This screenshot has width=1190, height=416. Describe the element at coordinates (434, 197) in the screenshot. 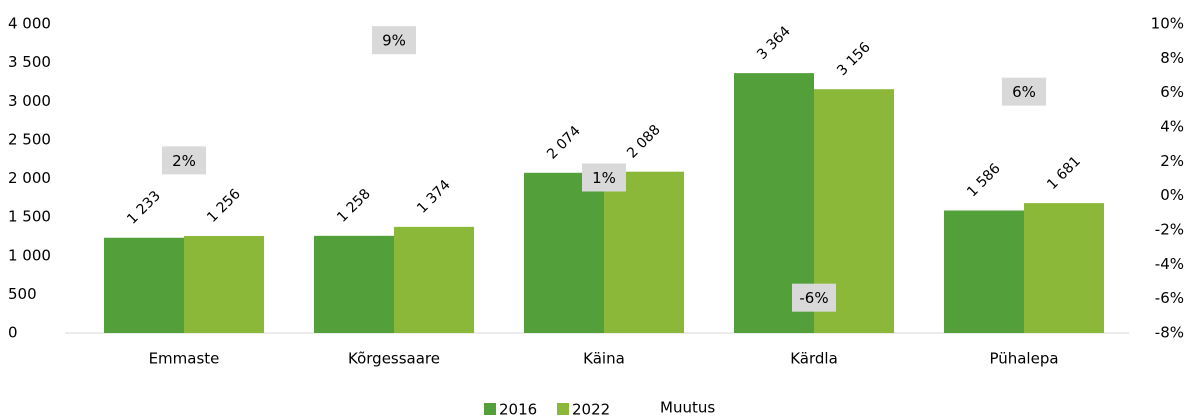

I see `data-label: 1 374` at that location.